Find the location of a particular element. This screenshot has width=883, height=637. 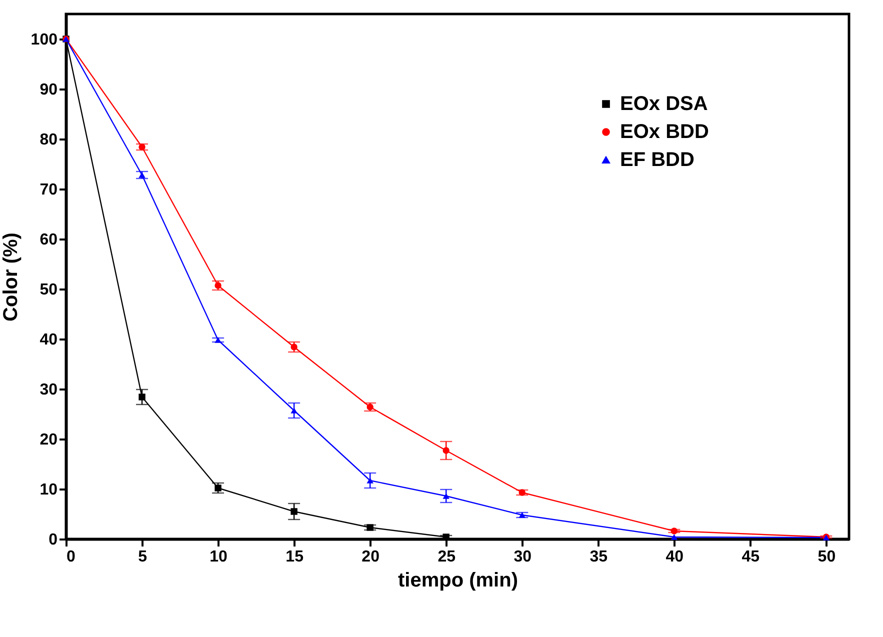

x-tick-label: 0 is located at coordinates (71, 557).